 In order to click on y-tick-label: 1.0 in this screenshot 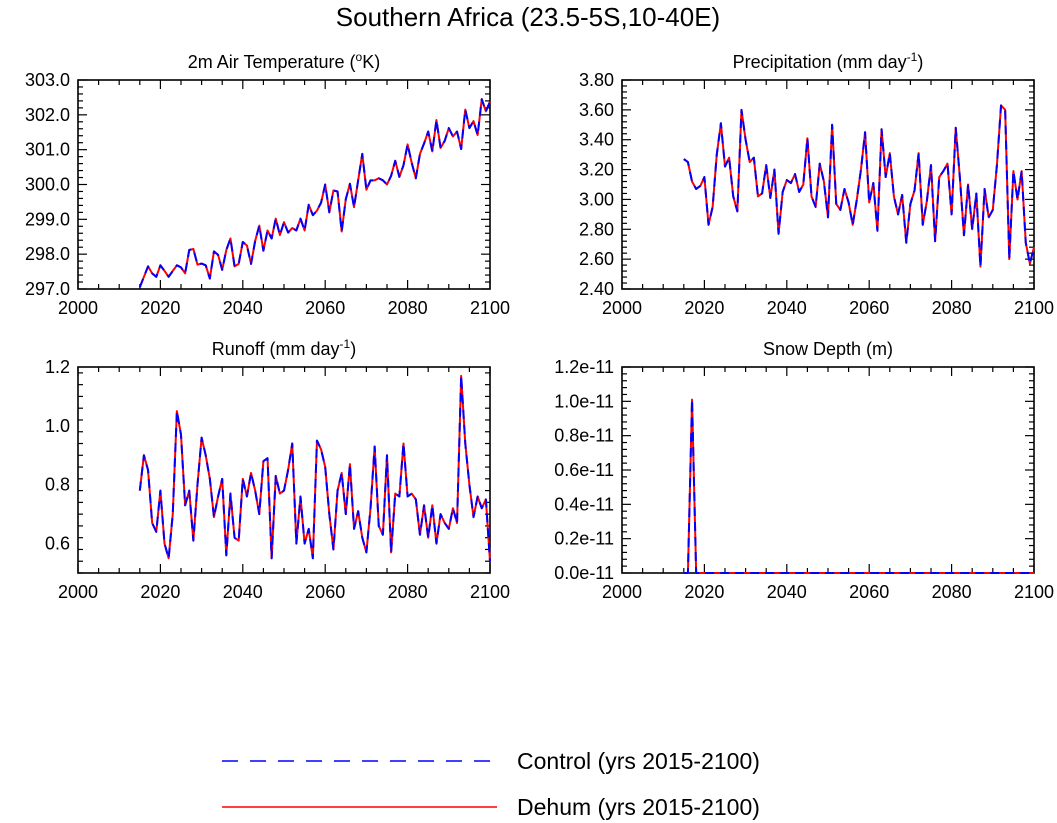, I will do `click(57, 426)`.